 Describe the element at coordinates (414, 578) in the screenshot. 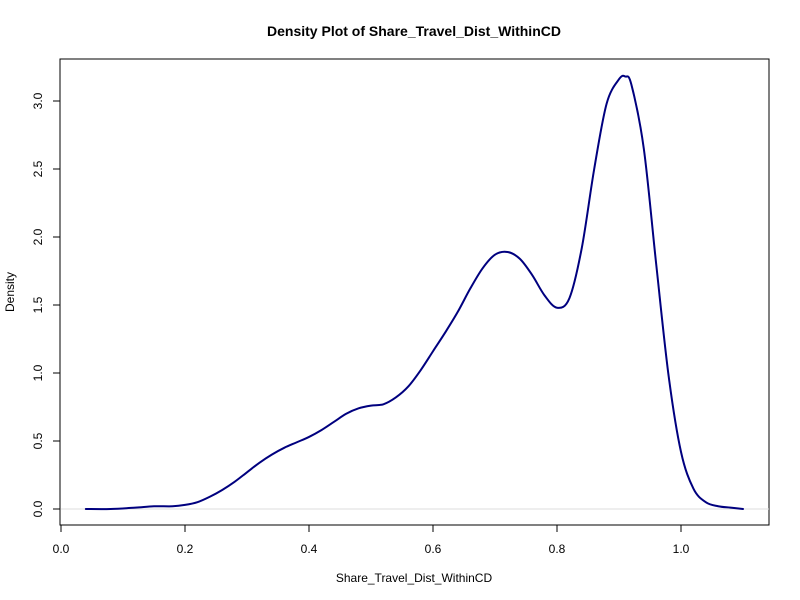

I see `x-axis-label: Share_Travel_Dist_WithinCD` at that location.